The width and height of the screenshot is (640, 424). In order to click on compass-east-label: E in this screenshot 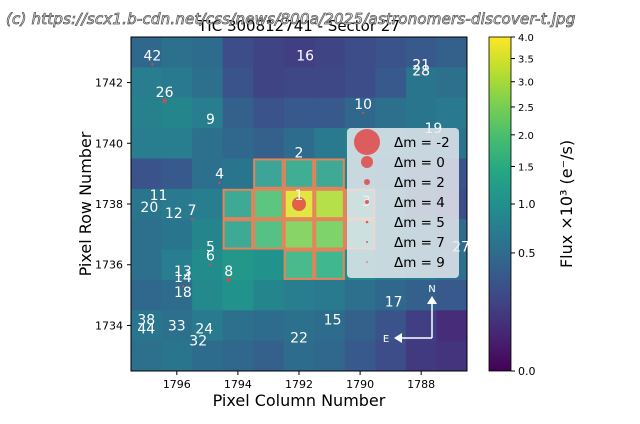, I will do `click(386, 339)`.